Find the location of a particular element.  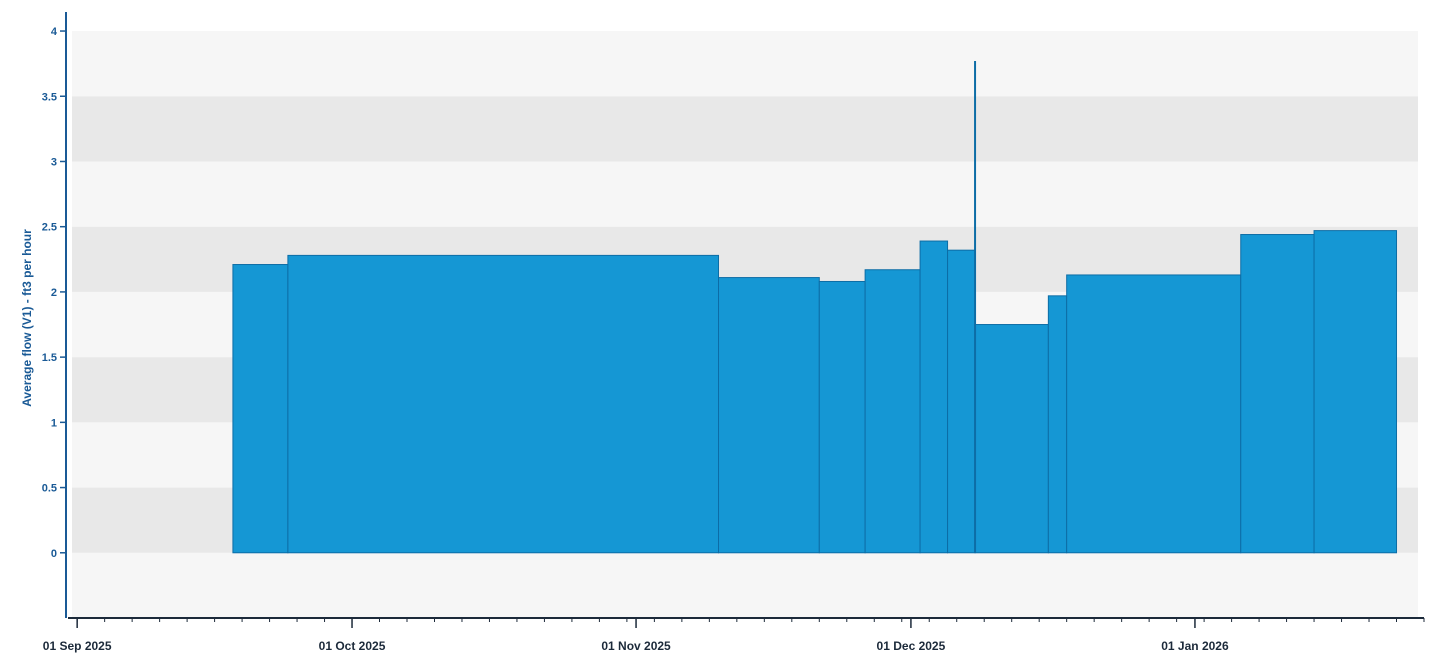

x-tick-label: 01 Nov 2025 is located at coordinates (636, 646).